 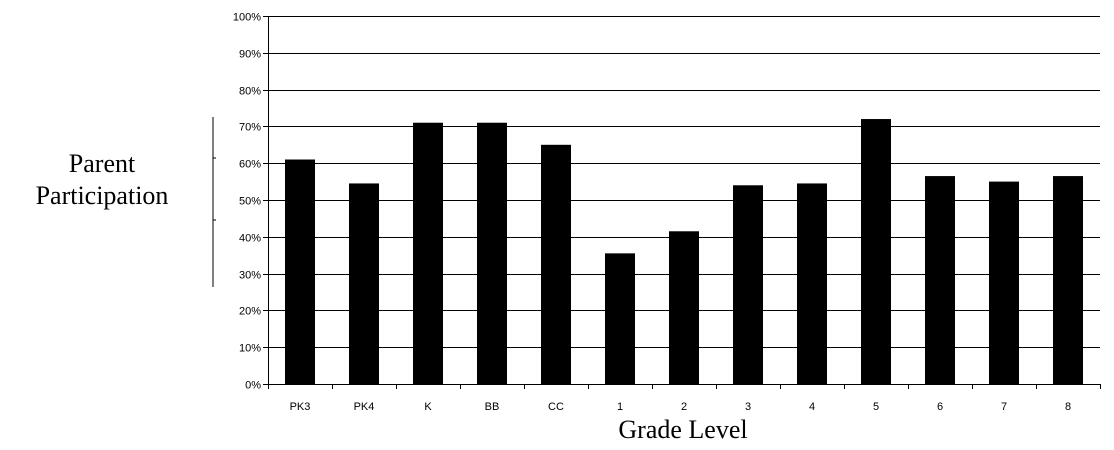 What do you see at coordinates (682, 429) in the screenshot?
I see `x-axis-title: Grade Level` at bounding box center [682, 429].